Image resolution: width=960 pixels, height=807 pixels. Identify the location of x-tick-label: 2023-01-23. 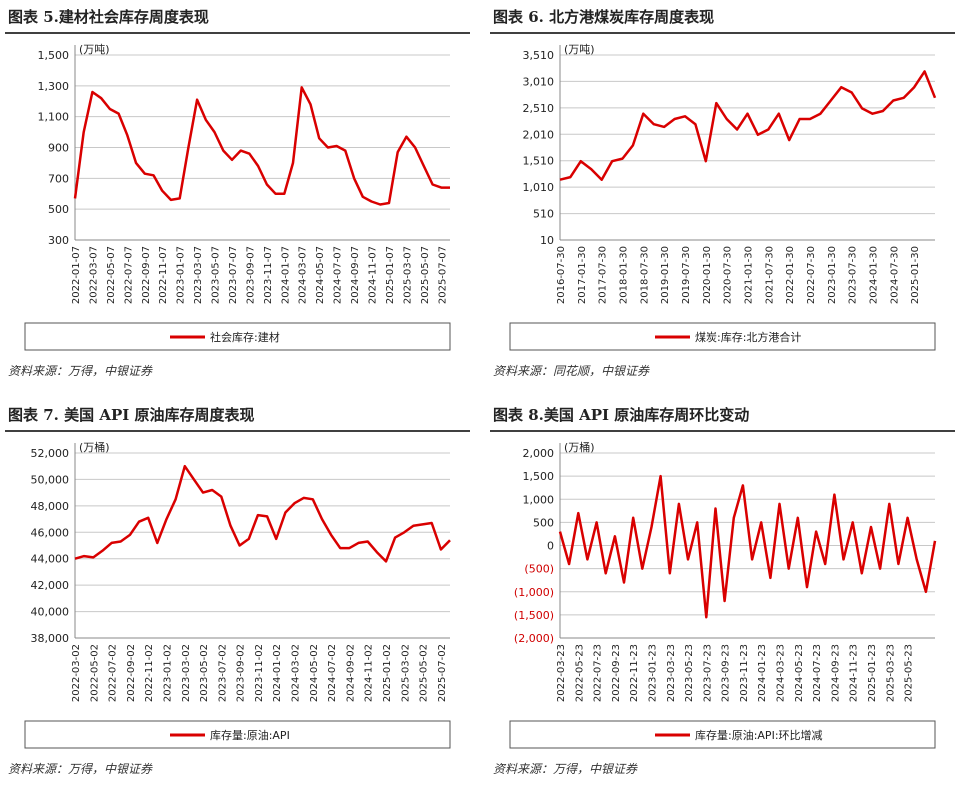
(652, 673).